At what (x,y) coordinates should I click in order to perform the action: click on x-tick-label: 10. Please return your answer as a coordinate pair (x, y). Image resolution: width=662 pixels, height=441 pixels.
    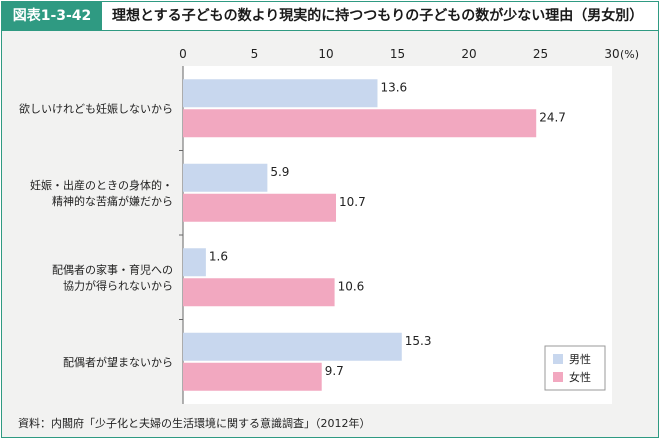
    Looking at the image, I should click on (325, 54).